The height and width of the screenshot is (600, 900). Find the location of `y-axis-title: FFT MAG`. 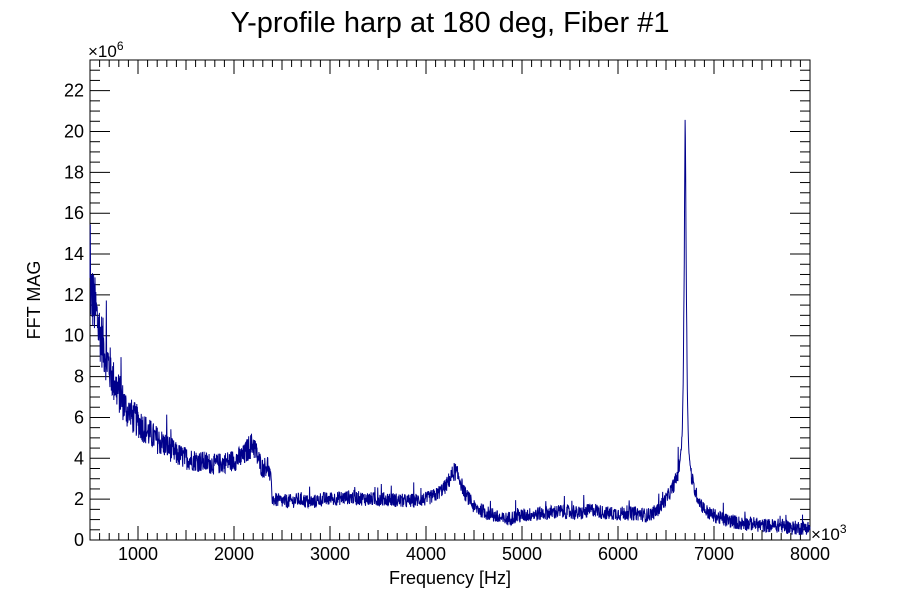

y-axis-title: FFT MAG is located at coordinates (34, 300).